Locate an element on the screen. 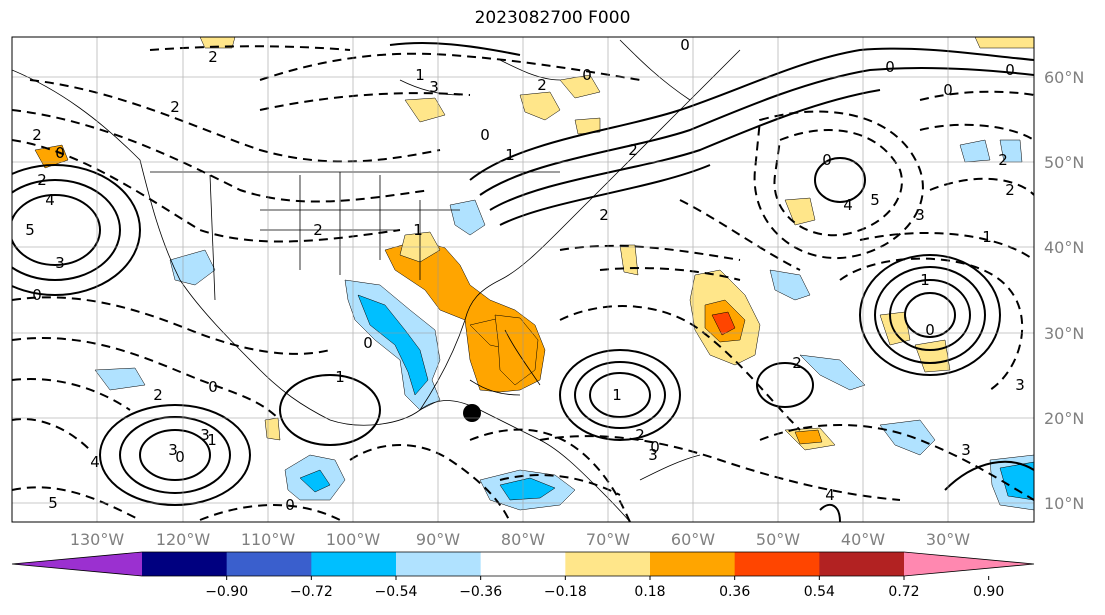 This screenshot has width=1105, height=615. lon-label: 80°W is located at coordinates (523, 539).